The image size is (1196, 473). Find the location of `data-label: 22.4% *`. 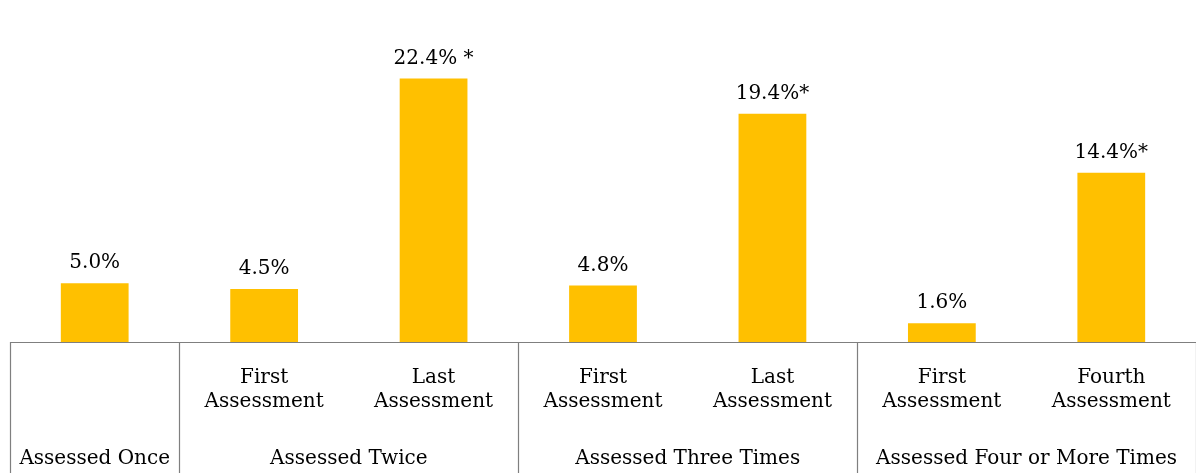

data-label: 22.4% * is located at coordinates (433, 56).